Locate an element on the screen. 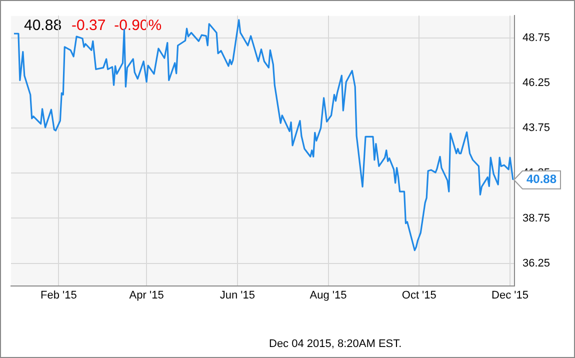 The width and height of the screenshot is (575, 358). x-tick-label: Dec '15 is located at coordinates (510, 295).